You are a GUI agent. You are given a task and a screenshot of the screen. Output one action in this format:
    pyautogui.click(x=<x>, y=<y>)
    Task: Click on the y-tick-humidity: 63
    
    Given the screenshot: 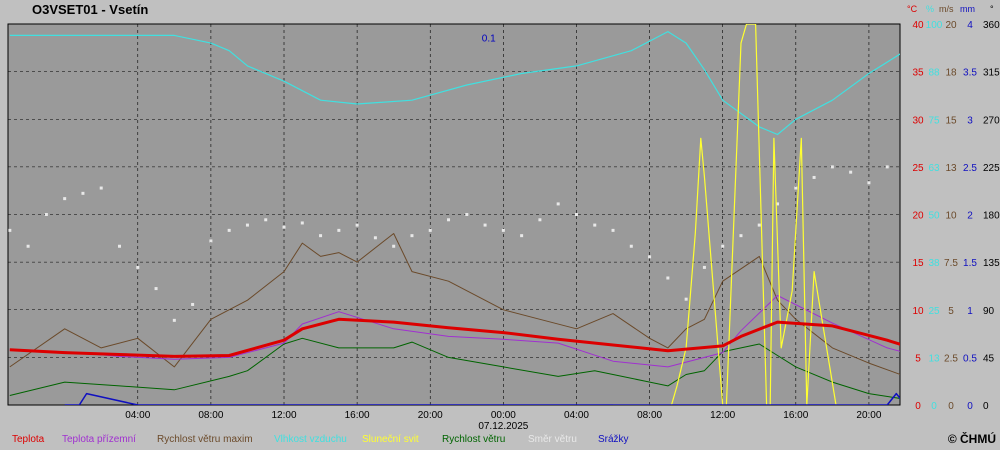 What is the action you would take?
    pyautogui.click(x=934, y=168)
    